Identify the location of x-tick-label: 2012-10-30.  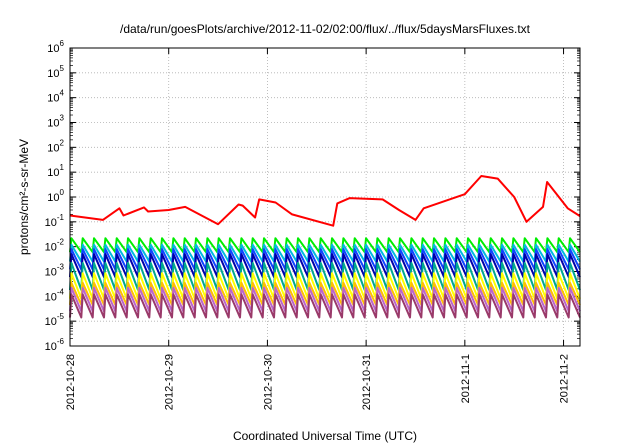
(268, 382).